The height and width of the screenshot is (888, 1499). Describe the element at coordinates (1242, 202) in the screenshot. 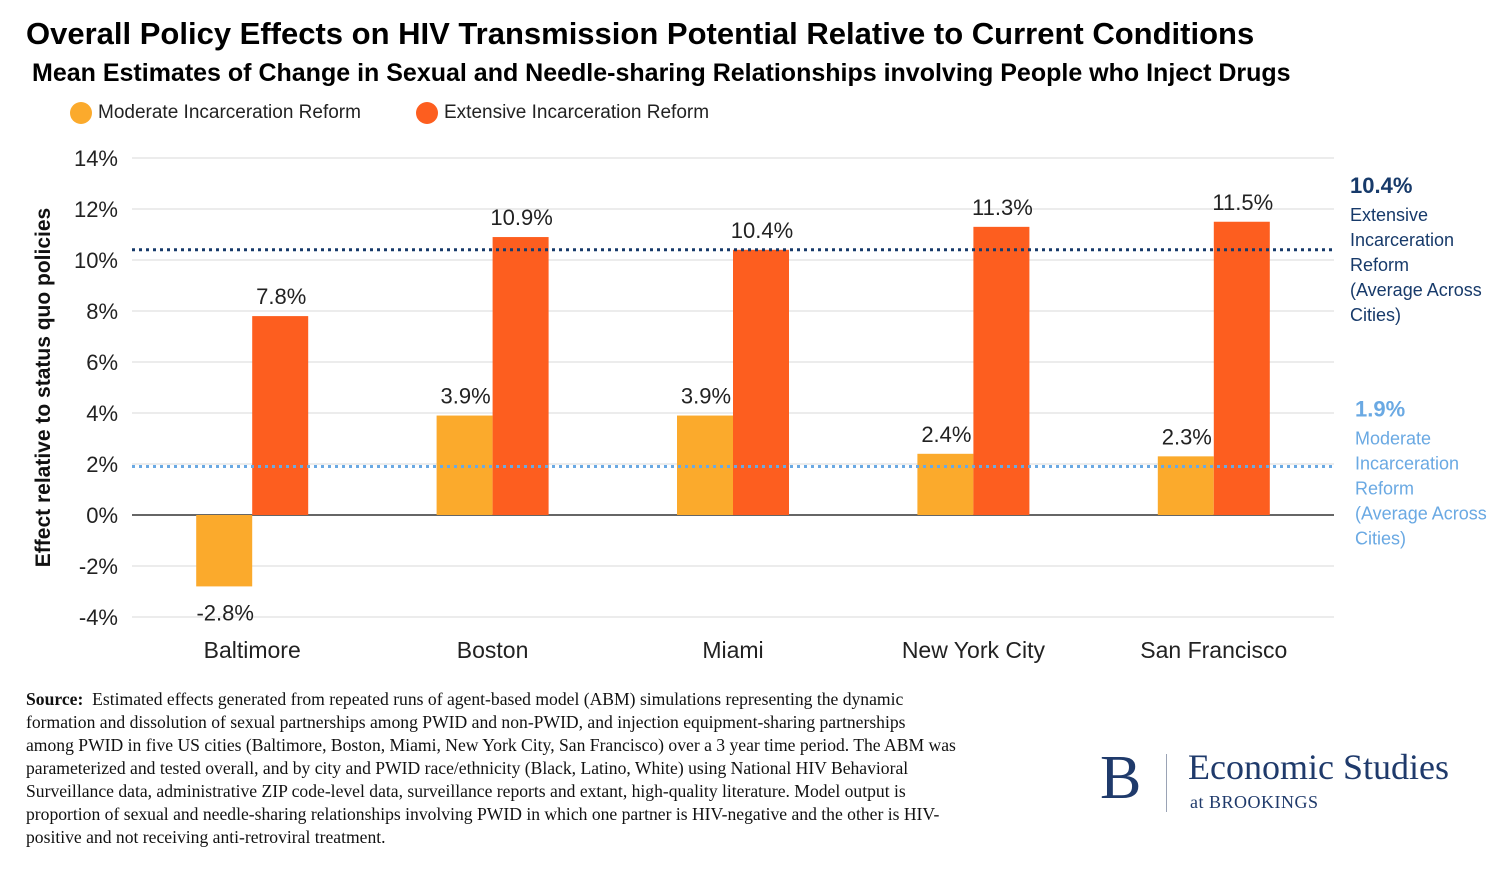

I see `data-label-extensive: 11.5%` at that location.